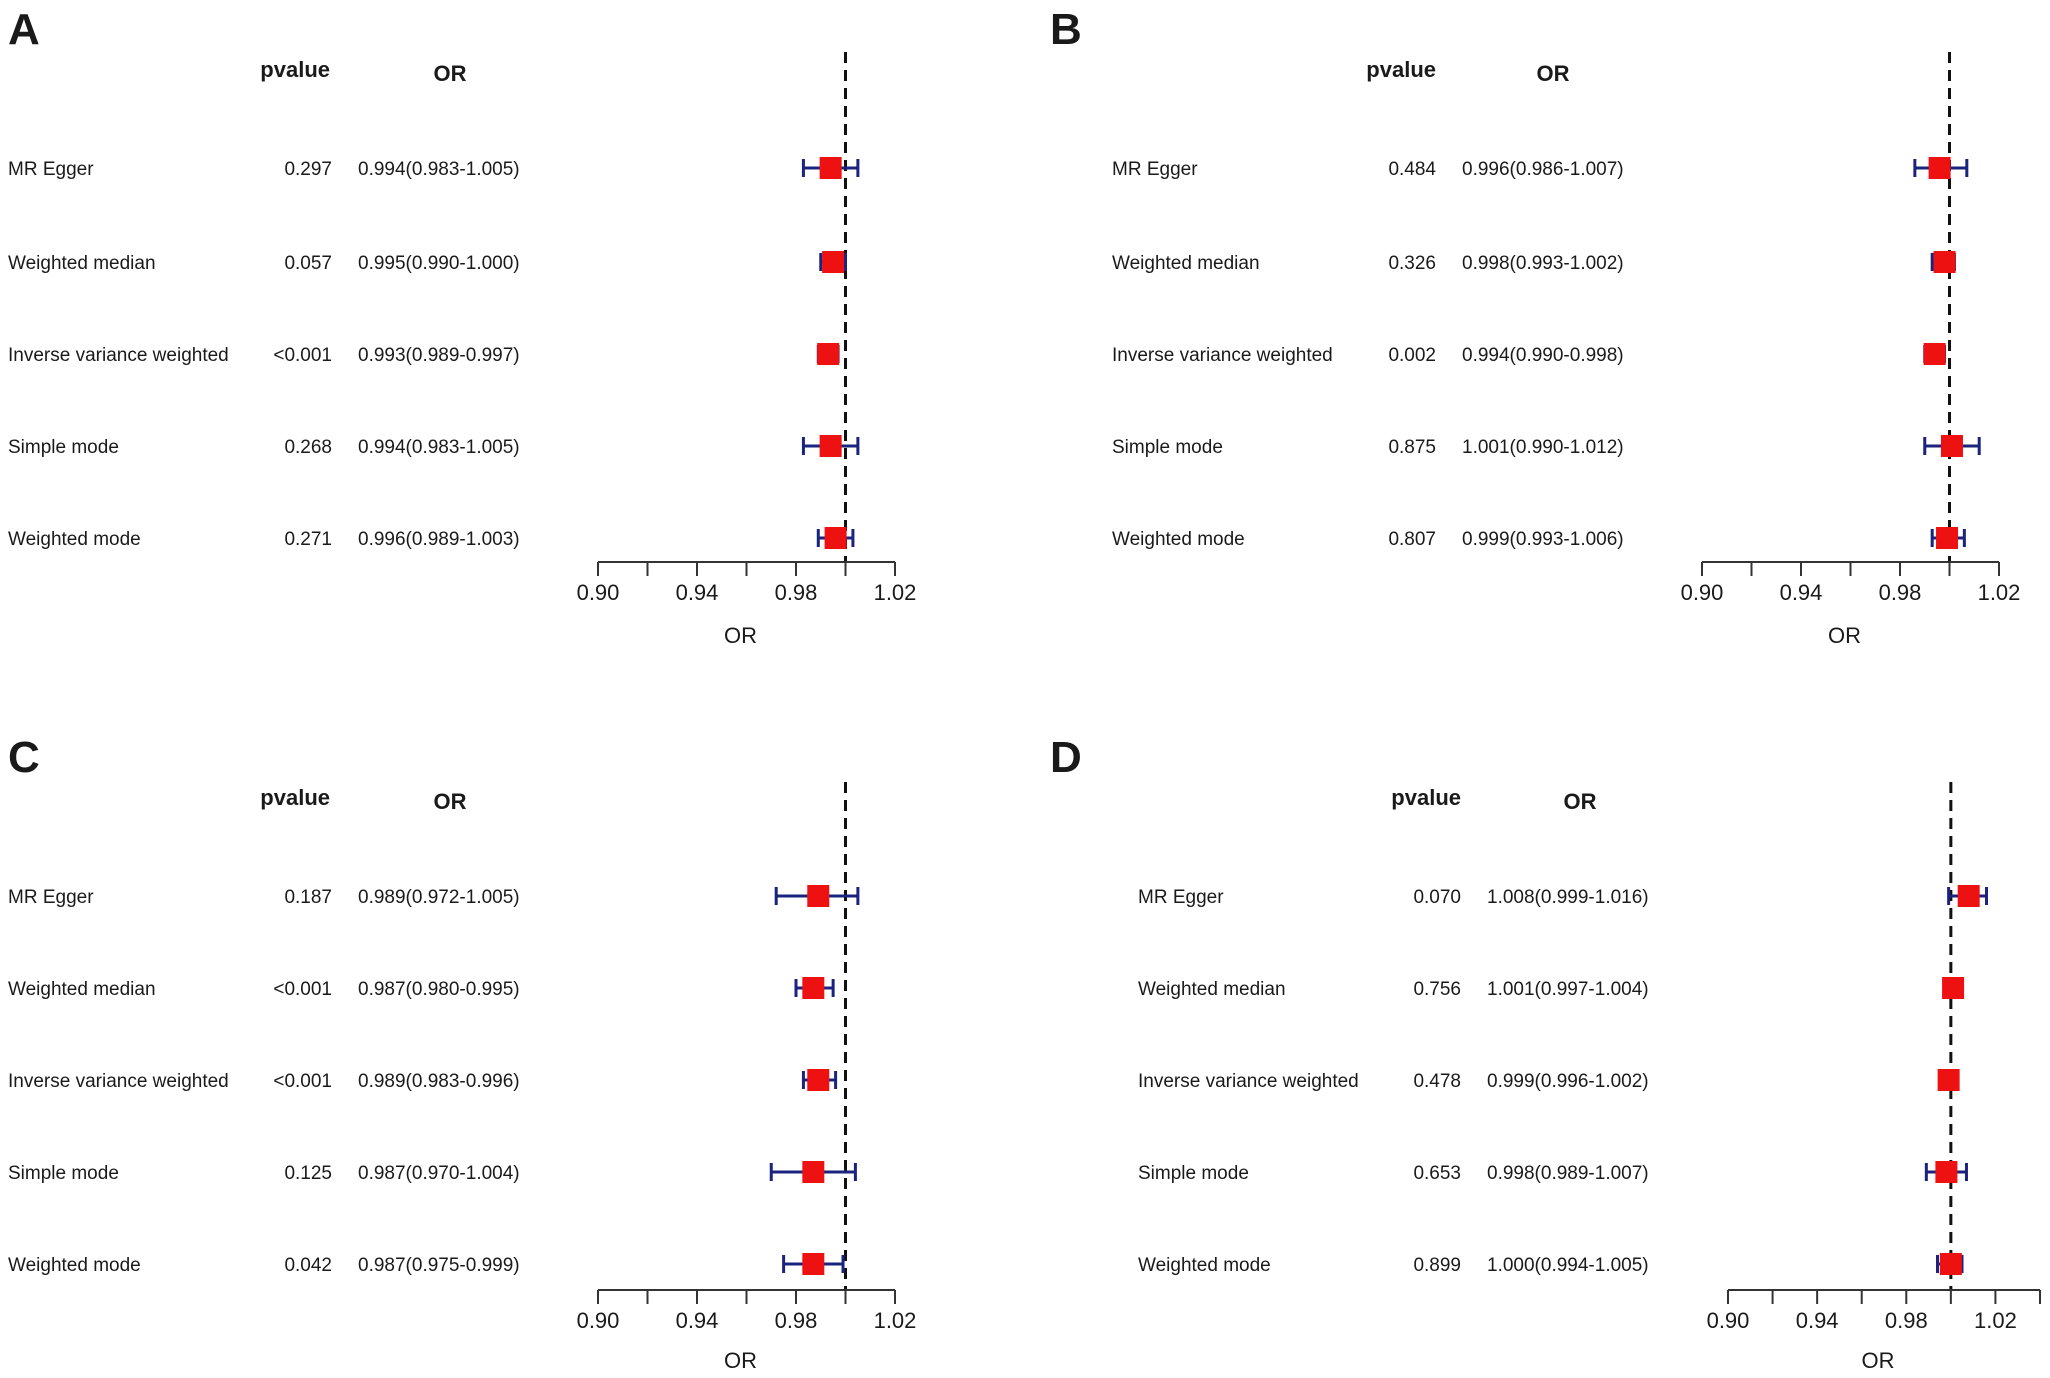  I want to click on or-value: 0.987(0.980-0.995), so click(439, 989).